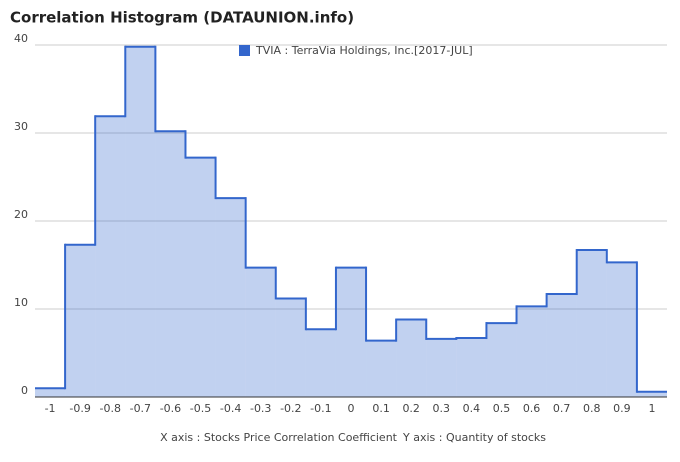  What do you see at coordinates (79, 408) in the screenshot?
I see `x-tick-label: -0.9` at bounding box center [79, 408].